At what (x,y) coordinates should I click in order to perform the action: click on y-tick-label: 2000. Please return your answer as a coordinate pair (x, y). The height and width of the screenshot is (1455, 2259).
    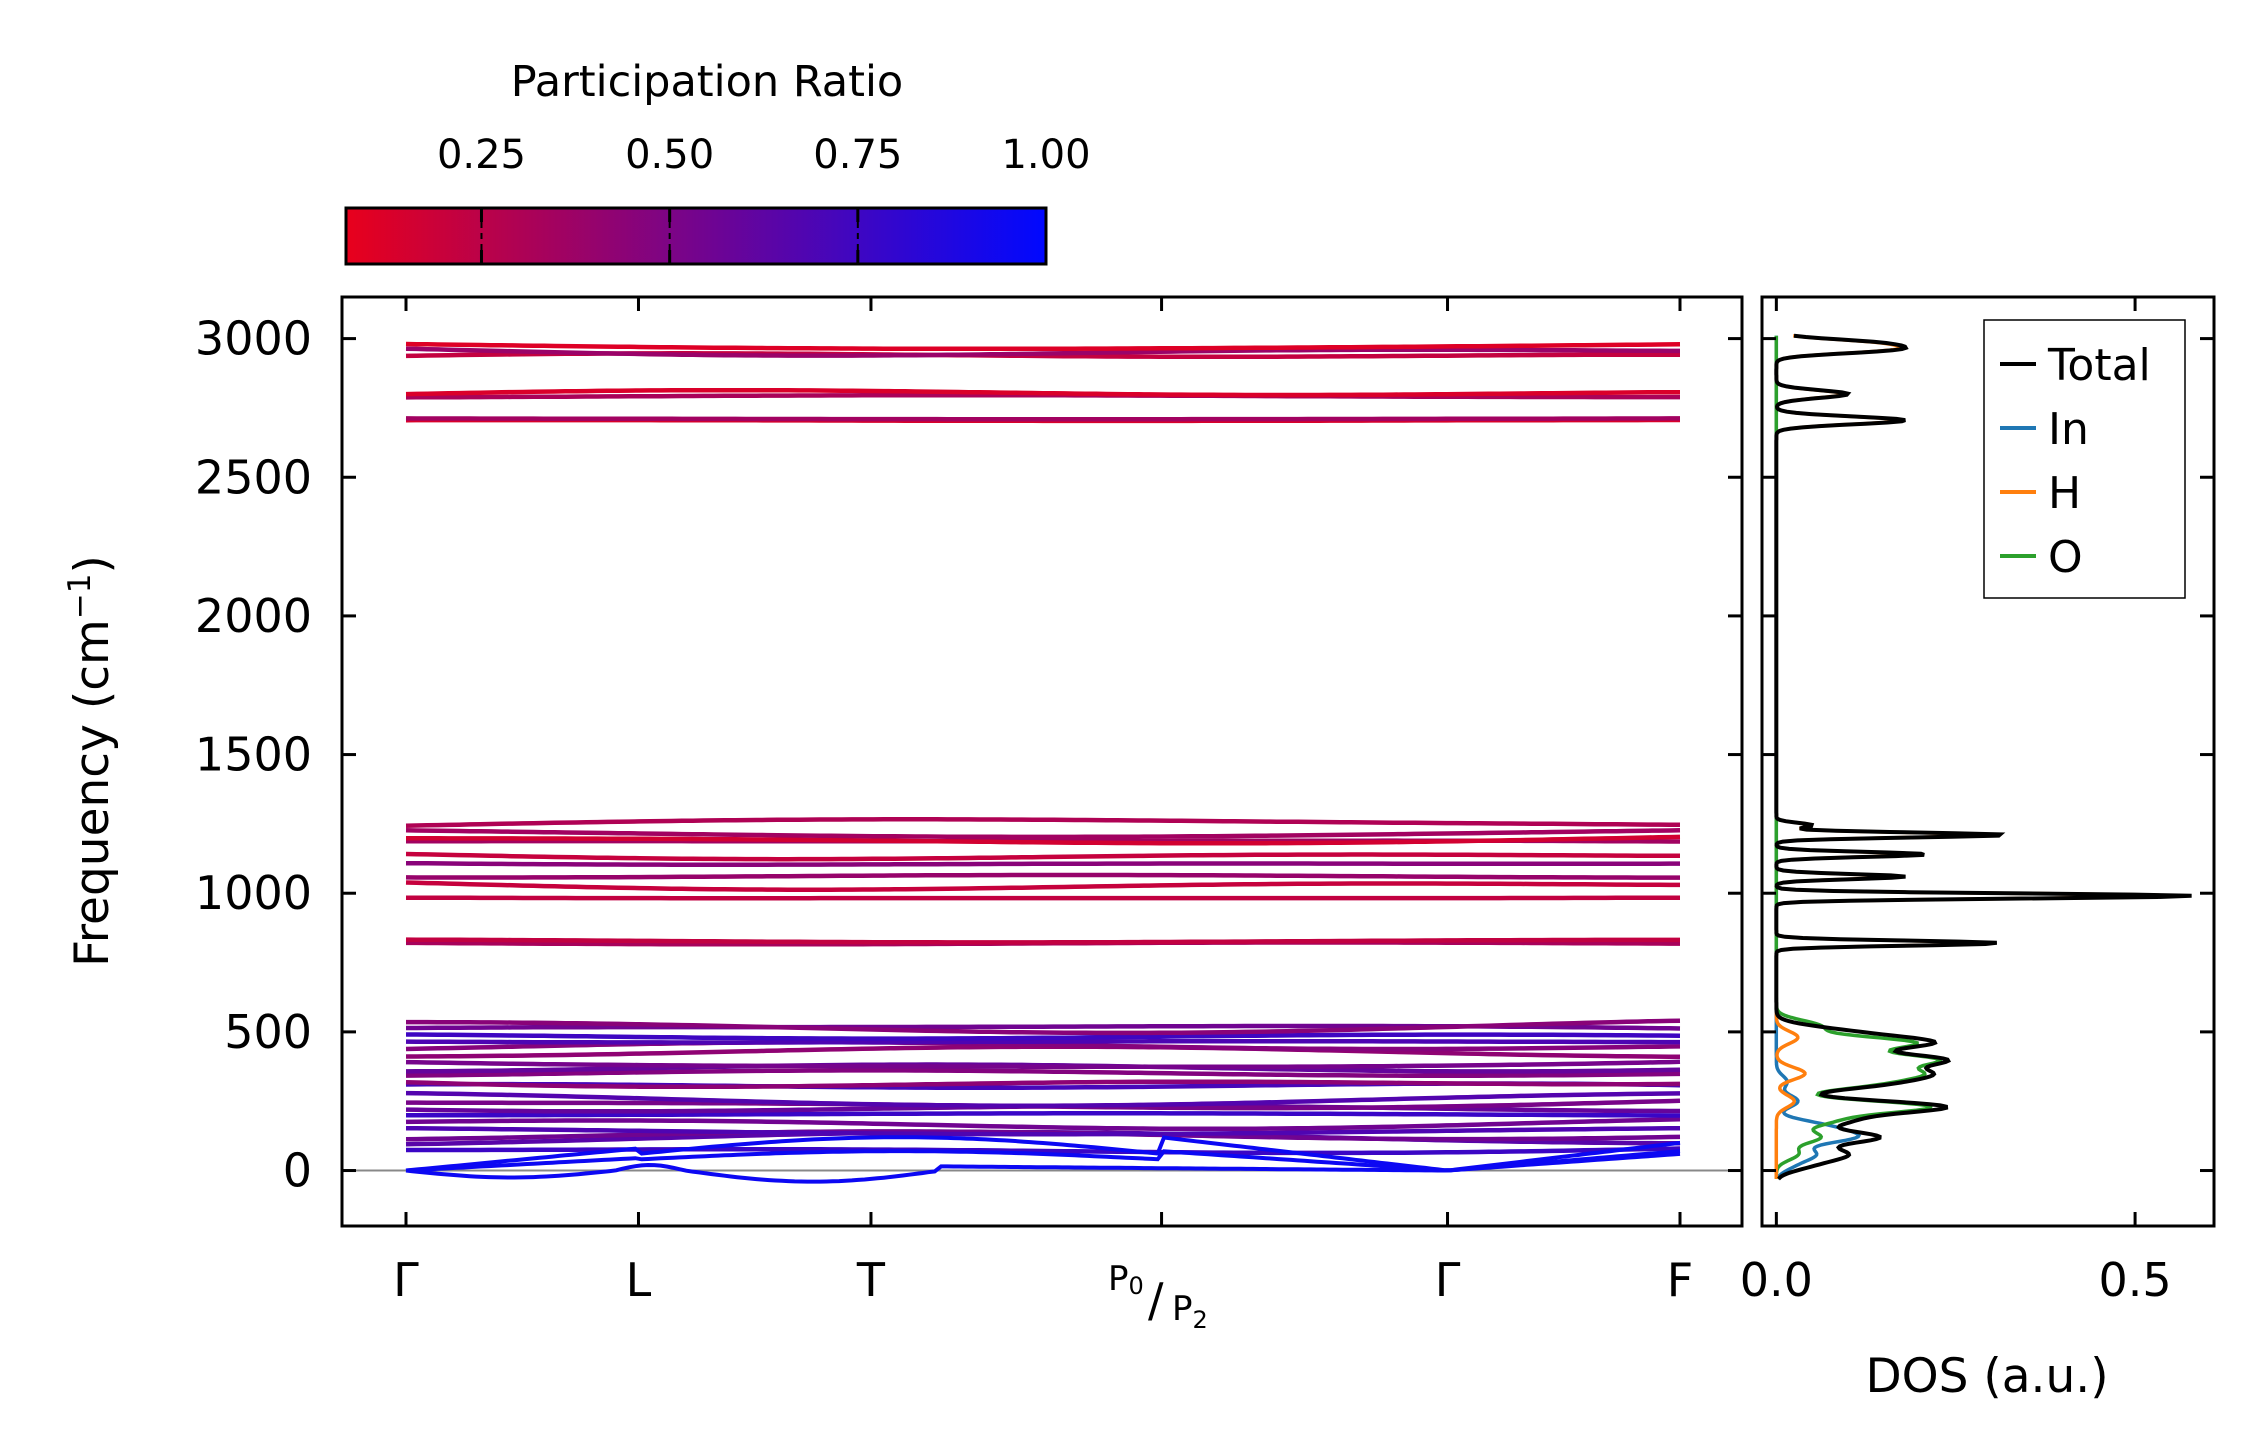
    Looking at the image, I should click on (253, 616).